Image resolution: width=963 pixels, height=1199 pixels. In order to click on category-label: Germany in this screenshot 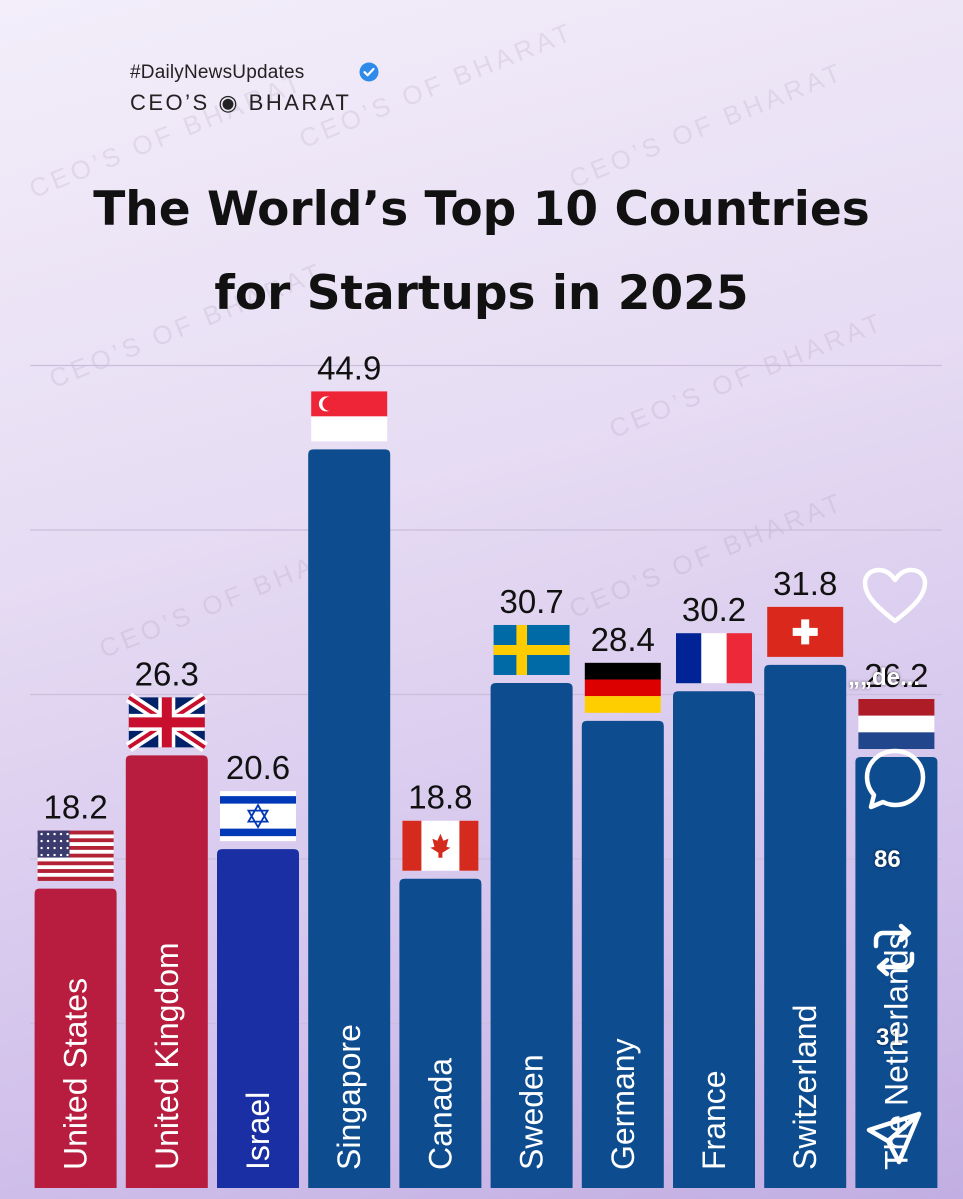, I will do `click(623, 1104)`.